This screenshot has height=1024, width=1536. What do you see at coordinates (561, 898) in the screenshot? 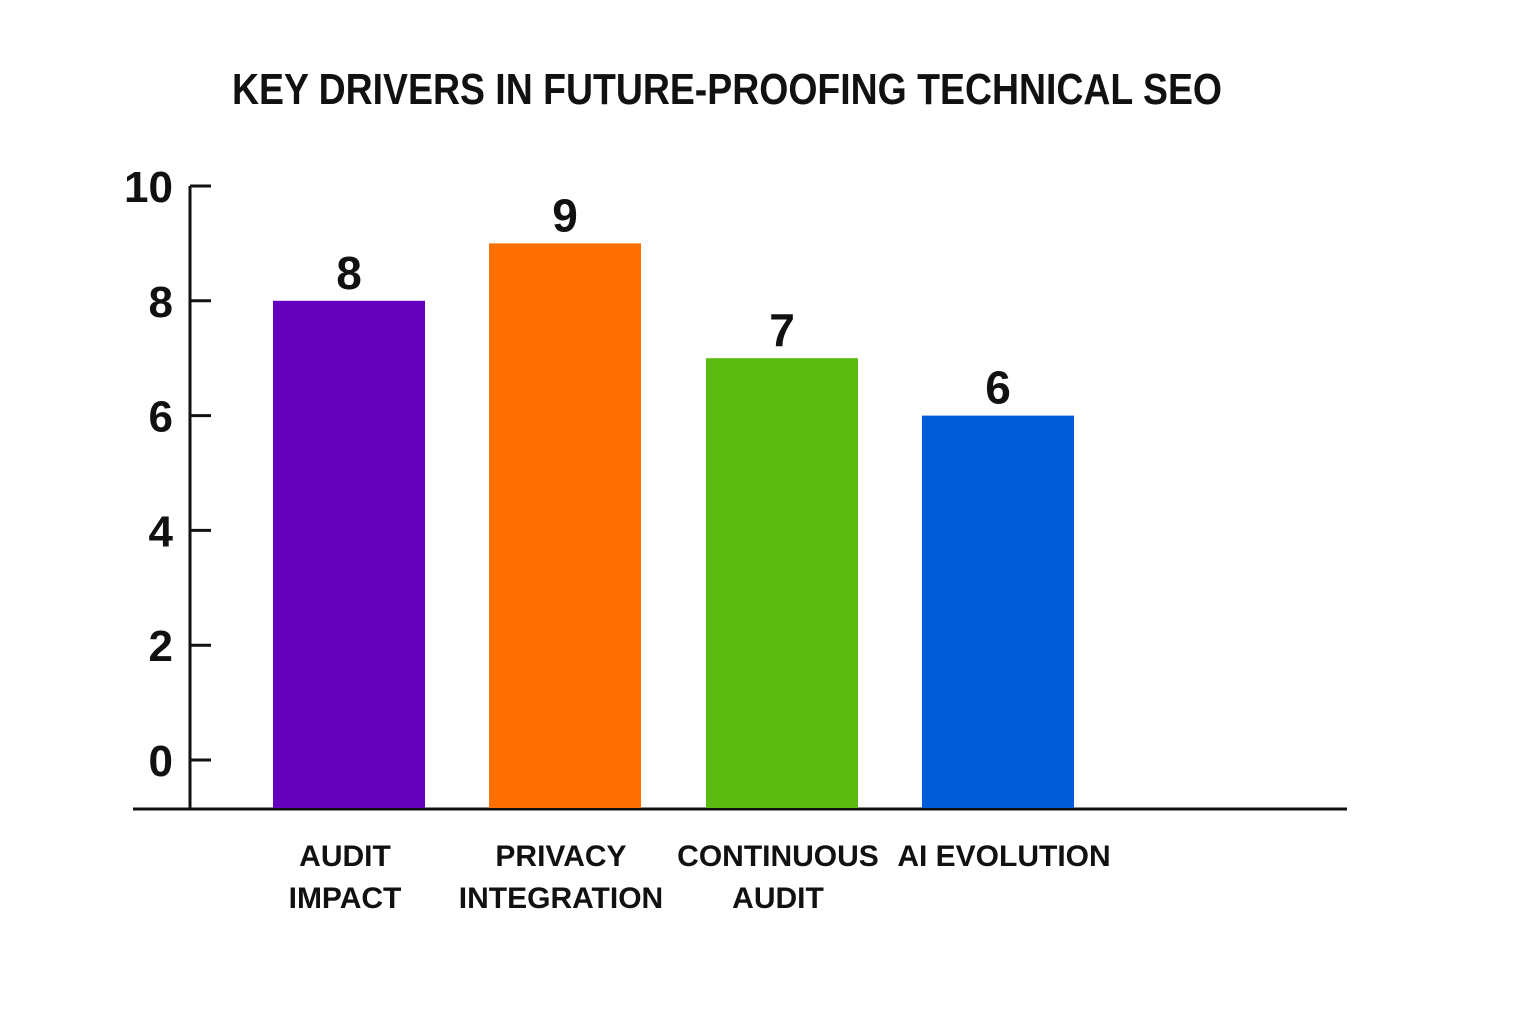
I see `x-tick-label-line: INTEGRATION` at bounding box center [561, 898].